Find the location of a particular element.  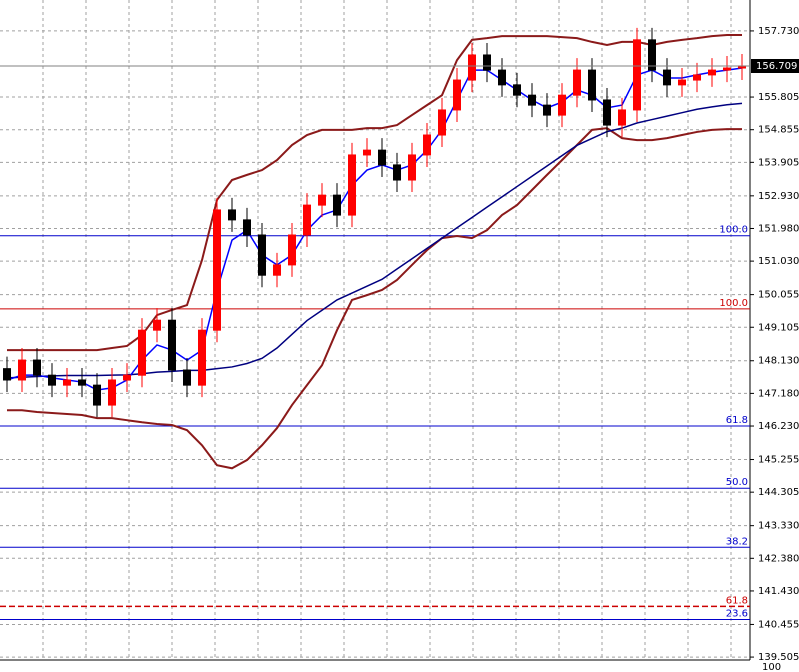

y-tick-label: 147.180 is located at coordinates (778, 393).